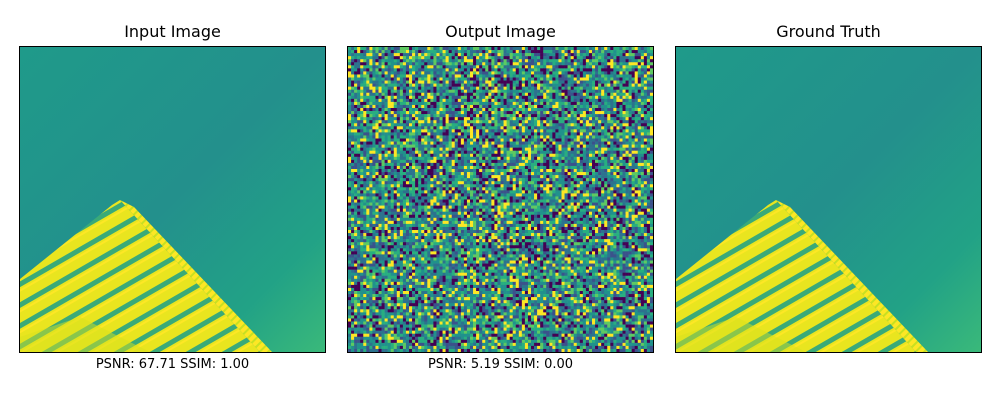  I want to click on input-image-metrics: PSNR: 67.71 SSIM: 1.00, so click(172, 364).